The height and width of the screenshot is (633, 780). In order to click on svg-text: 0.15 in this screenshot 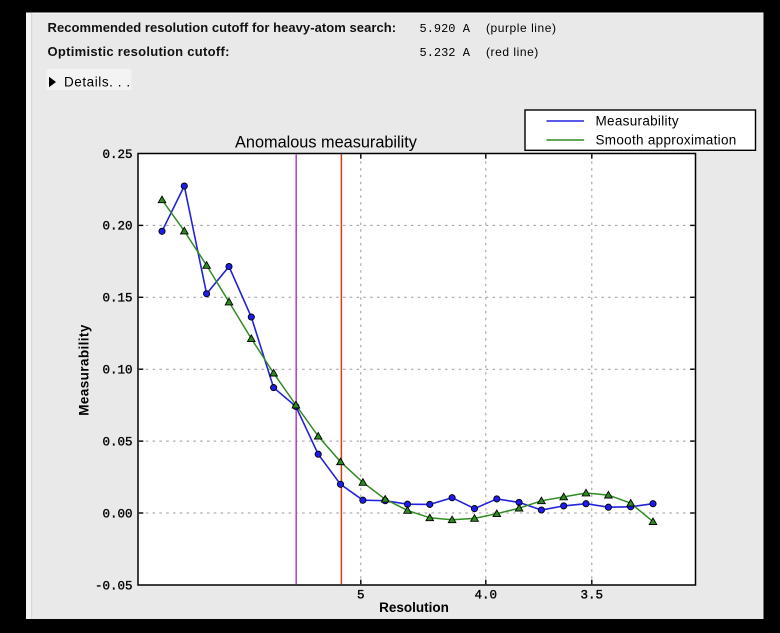, I will do `click(117, 299)`.